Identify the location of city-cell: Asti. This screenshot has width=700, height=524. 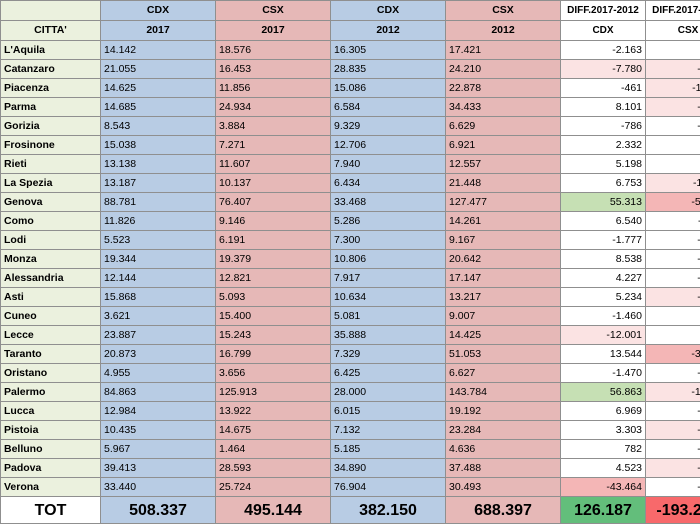
(51, 297).